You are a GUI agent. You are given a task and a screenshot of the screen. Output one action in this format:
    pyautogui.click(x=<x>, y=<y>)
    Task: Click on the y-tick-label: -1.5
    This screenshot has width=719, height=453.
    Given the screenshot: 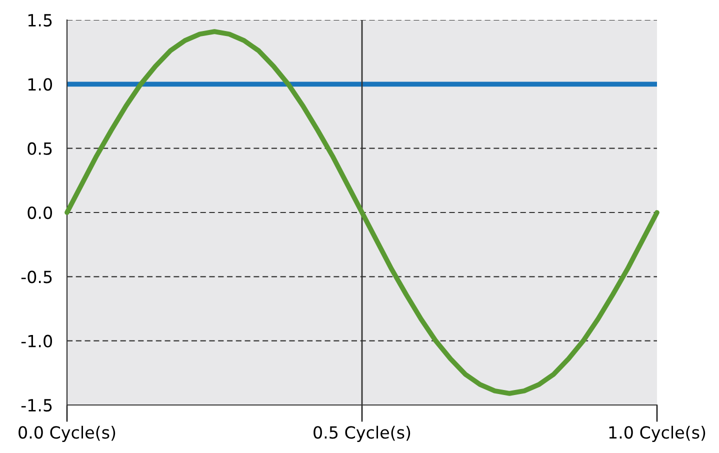 What is the action you would take?
    pyautogui.click(x=36, y=405)
    